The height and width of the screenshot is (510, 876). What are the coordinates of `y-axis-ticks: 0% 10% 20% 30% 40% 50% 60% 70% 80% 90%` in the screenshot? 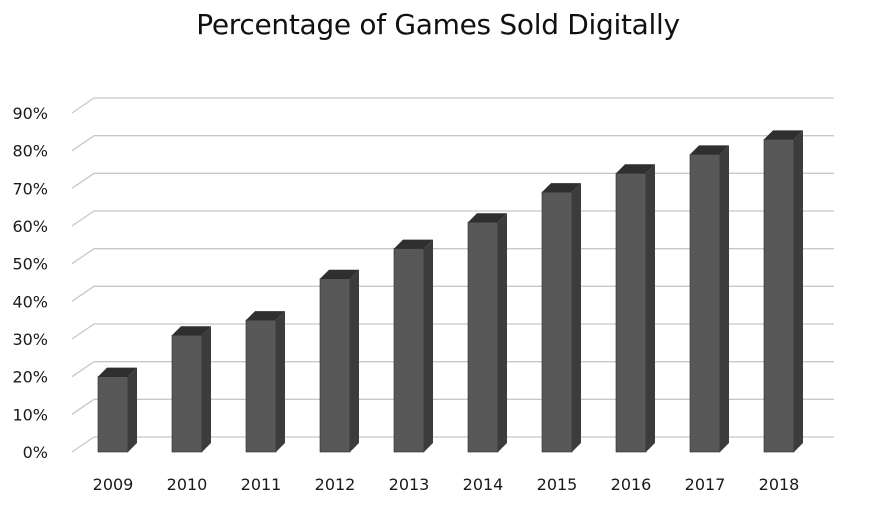 It's located at (30, 283).